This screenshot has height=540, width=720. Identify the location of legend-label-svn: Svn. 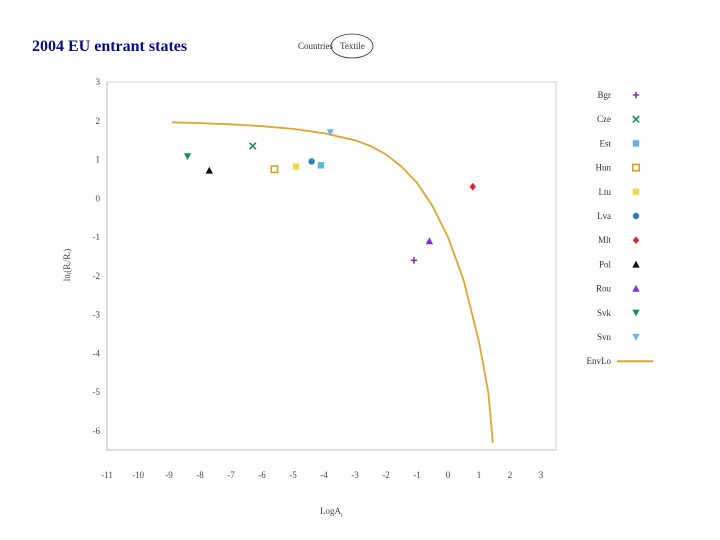
(604, 337).